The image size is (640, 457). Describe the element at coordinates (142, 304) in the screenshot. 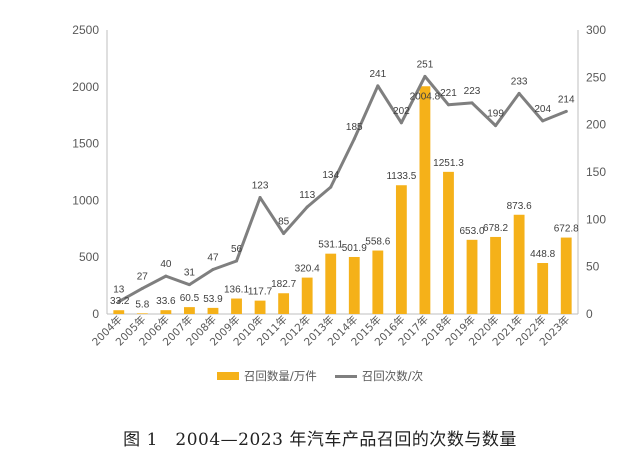

I see `bar-value-label: 5.8` at that location.